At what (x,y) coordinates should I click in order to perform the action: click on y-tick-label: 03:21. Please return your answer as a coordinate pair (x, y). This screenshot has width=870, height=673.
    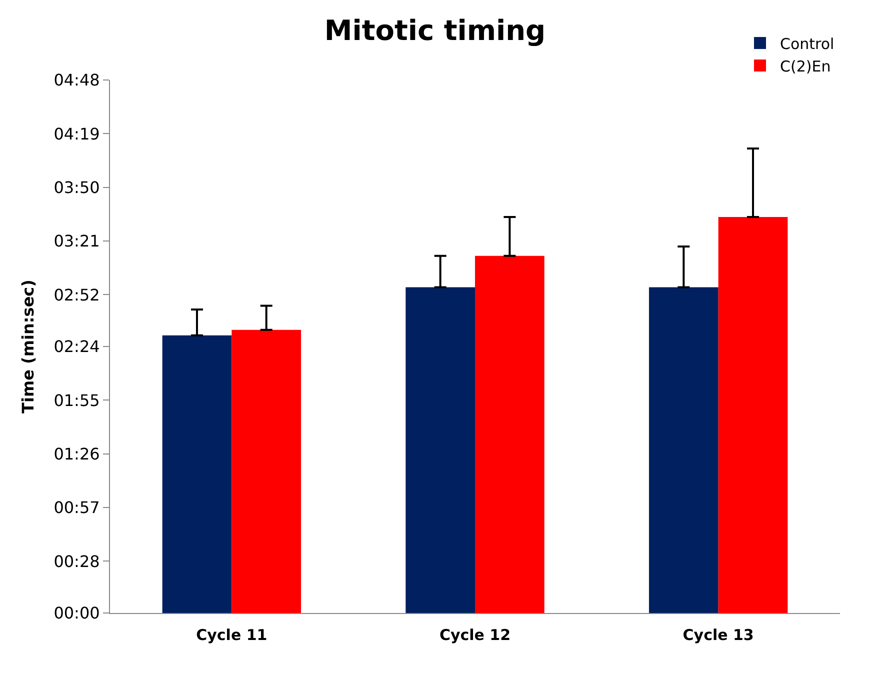
    Looking at the image, I should click on (77, 241).